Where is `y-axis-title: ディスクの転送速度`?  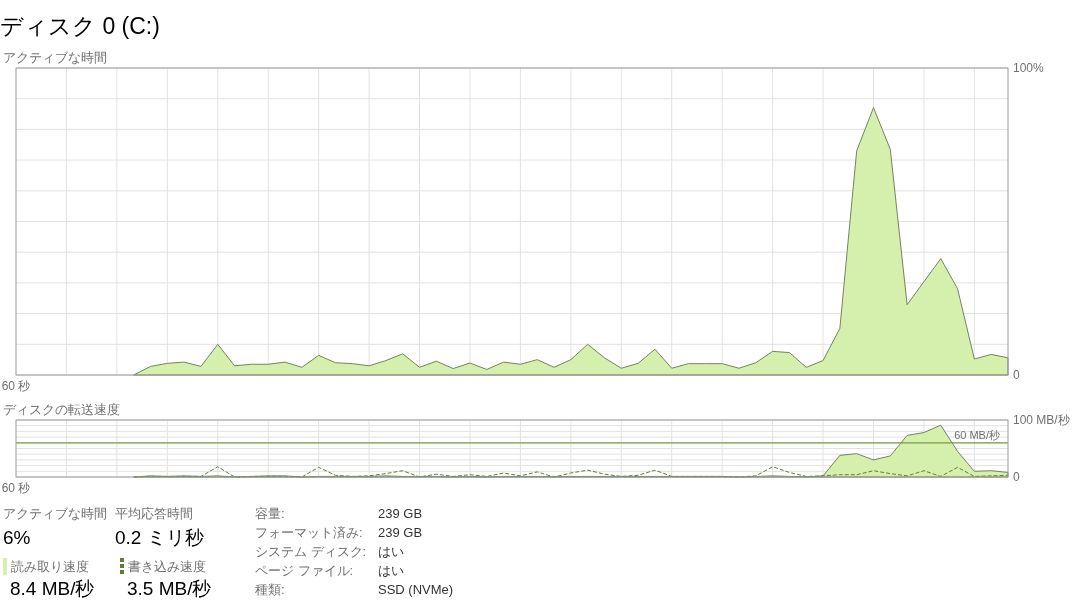 y-axis-title: ディスクの転送速度 is located at coordinates (61, 409).